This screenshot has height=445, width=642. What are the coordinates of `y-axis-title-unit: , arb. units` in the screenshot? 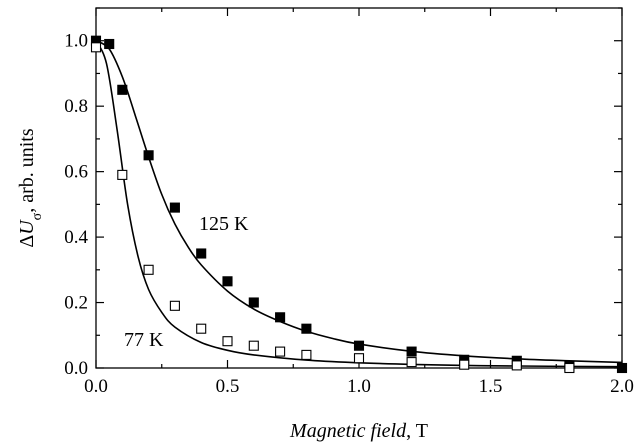 It's located at (27, 170).